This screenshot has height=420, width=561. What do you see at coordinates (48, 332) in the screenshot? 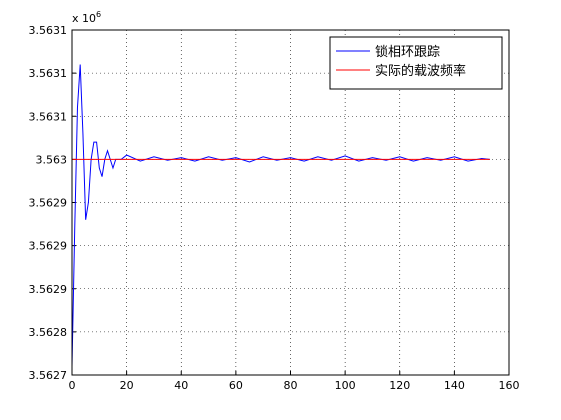
I see `y-tick-label: 3.5628` at bounding box center [48, 332].